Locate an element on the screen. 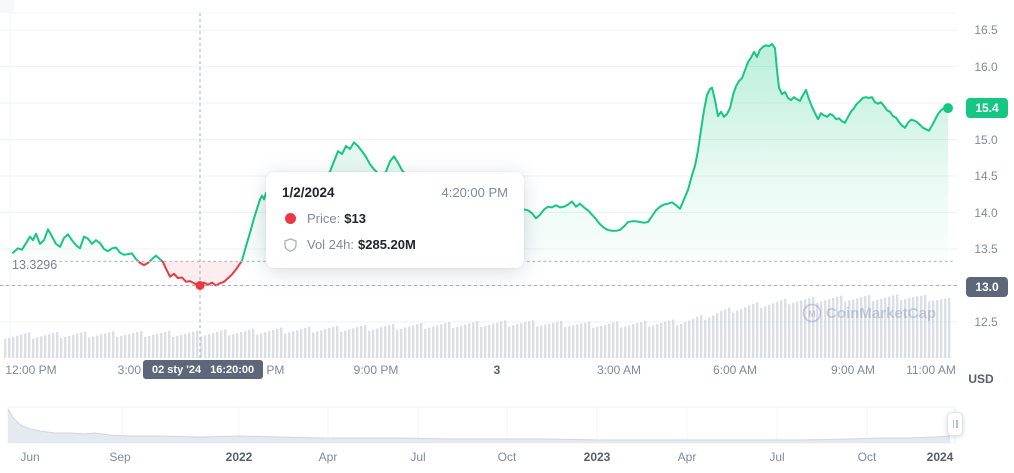  currency-unit-label: USD is located at coordinates (981, 379).